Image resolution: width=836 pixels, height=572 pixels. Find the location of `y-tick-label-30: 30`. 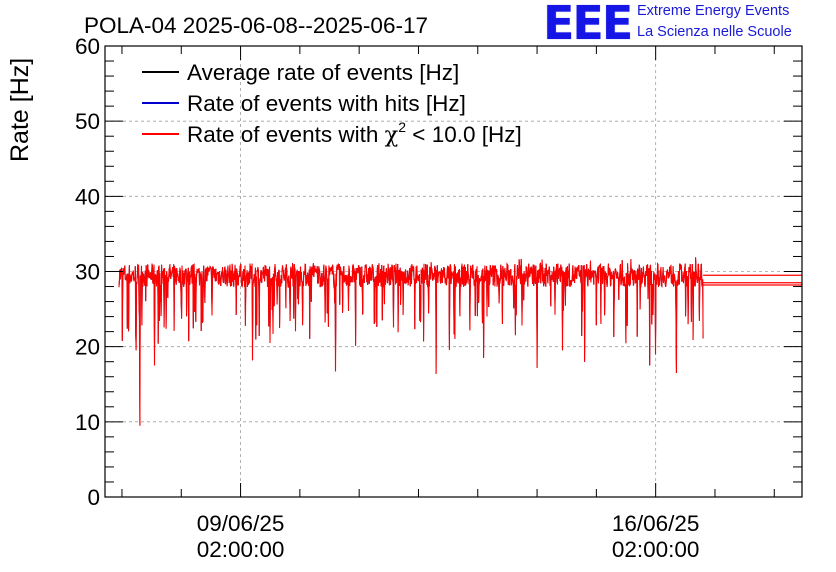

y-tick-label-30: 30 is located at coordinates (87, 272).